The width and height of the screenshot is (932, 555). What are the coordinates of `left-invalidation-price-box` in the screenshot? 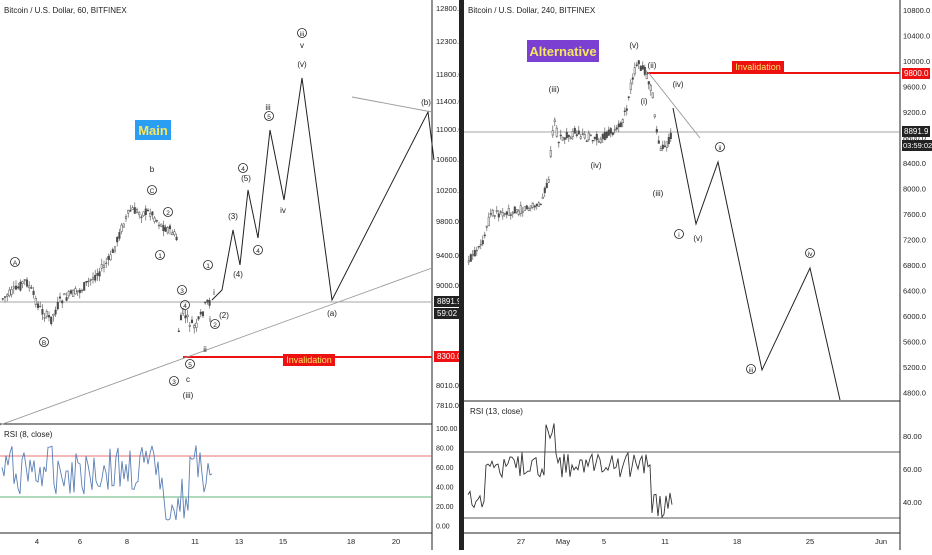 It's located at (447, 356).